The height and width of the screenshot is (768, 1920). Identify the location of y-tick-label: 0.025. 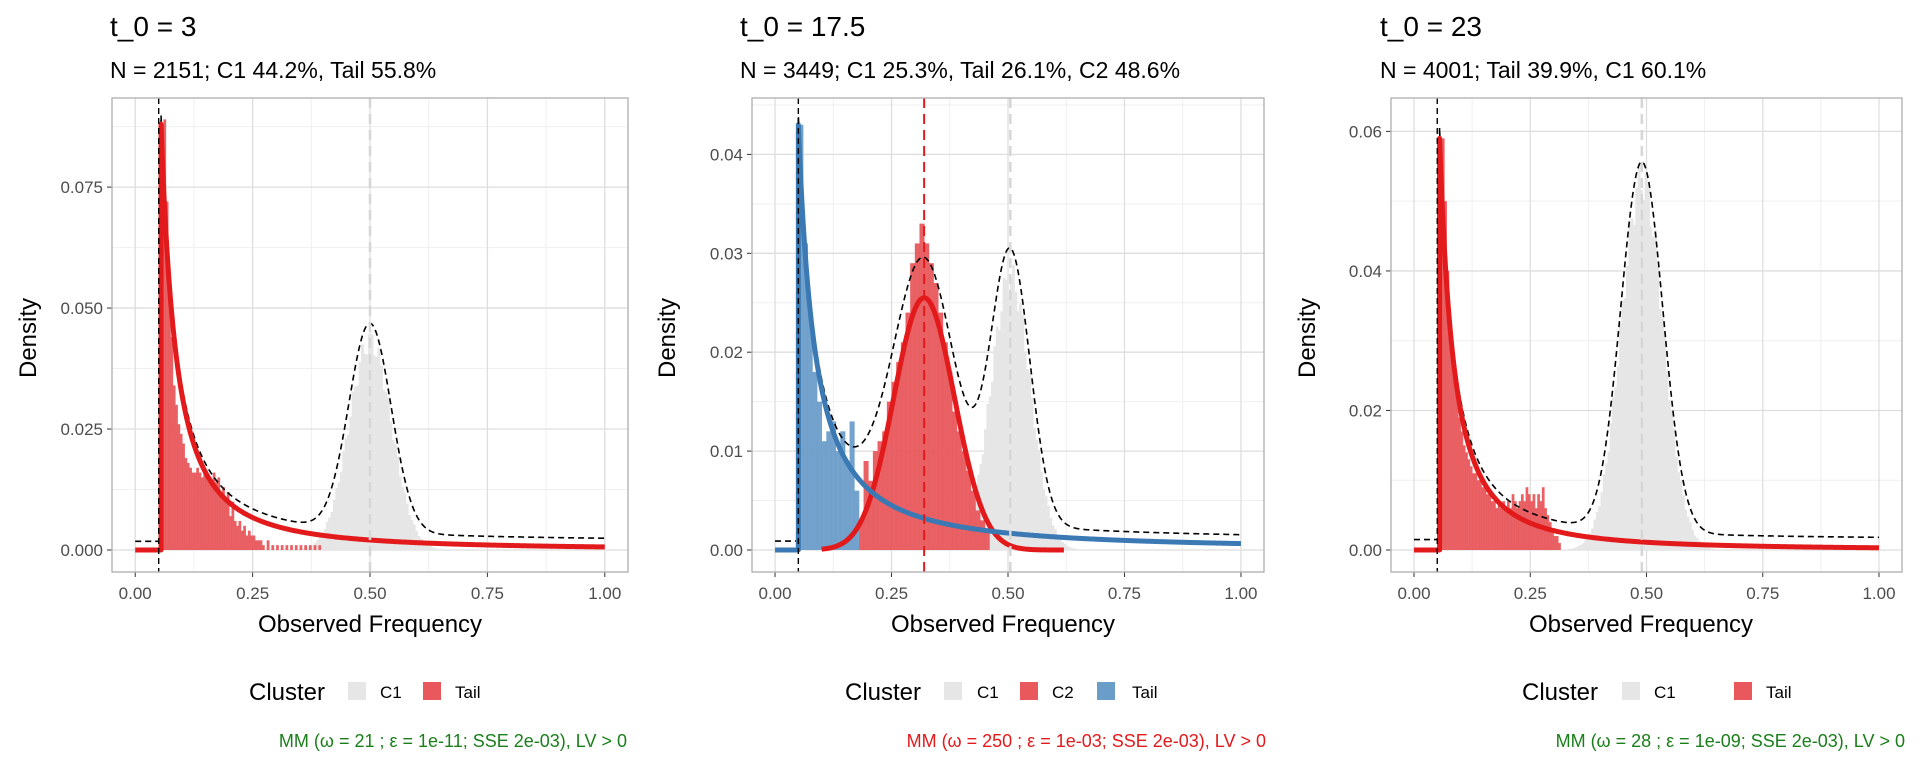
(81, 429).